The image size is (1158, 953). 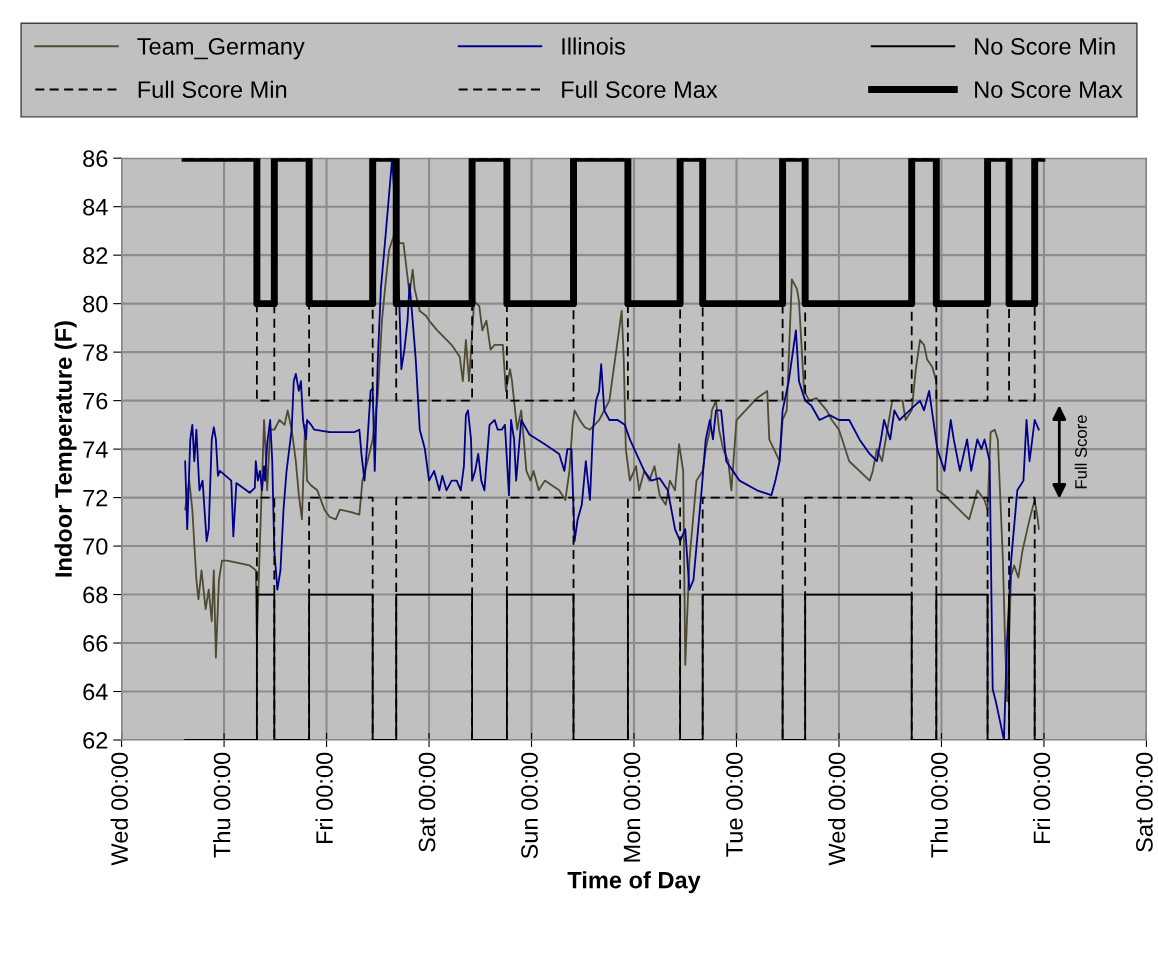 What do you see at coordinates (95, 401) in the screenshot?
I see `y-tick-label: 76` at bounding box center [95, 401].